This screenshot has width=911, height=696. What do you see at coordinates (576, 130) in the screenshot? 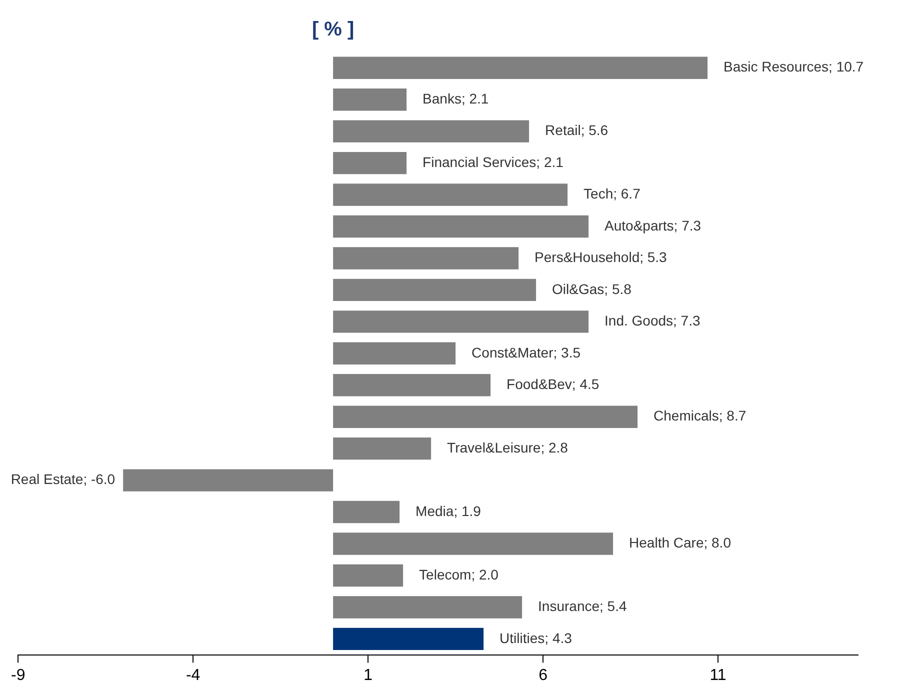
I see `y-tick-label: Retail; 5.6` at bounding box center [576, 130].